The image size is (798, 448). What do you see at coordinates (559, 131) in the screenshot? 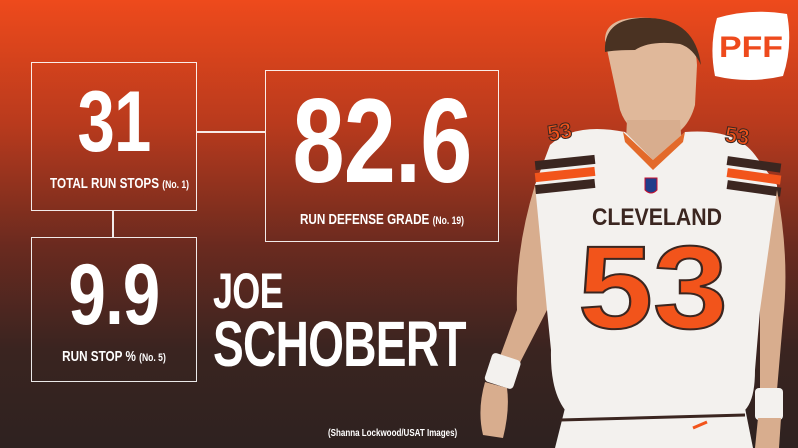
I see `left-shoulder-number: 53` at bounding box center [559, 131].